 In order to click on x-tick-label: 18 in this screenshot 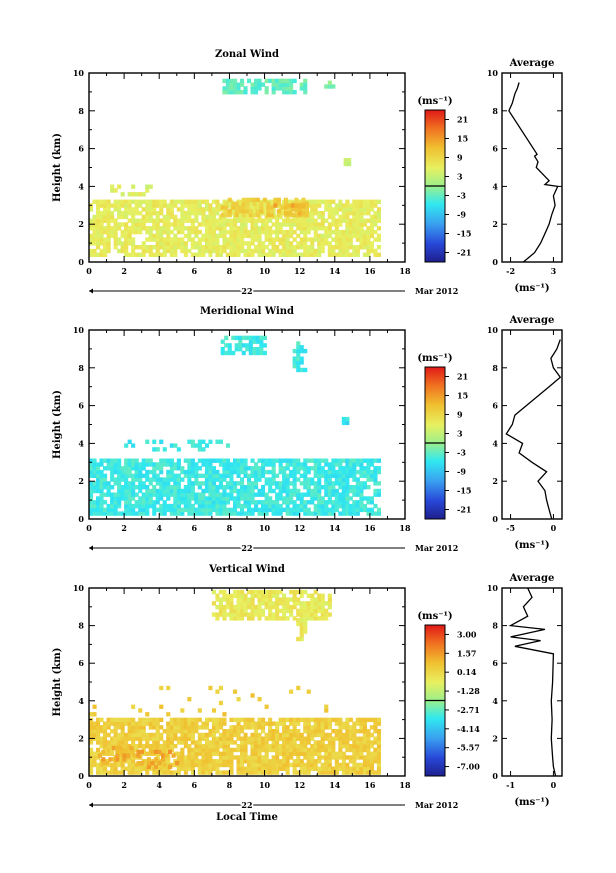, I will do `click(405, 271)`.